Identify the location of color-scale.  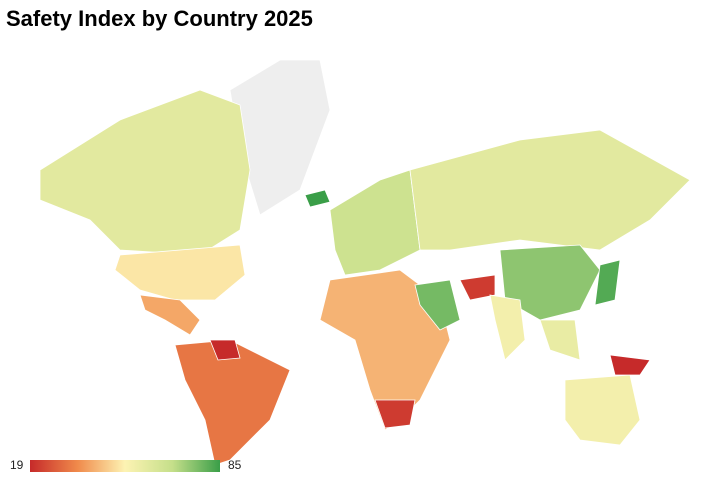
(125, 466).